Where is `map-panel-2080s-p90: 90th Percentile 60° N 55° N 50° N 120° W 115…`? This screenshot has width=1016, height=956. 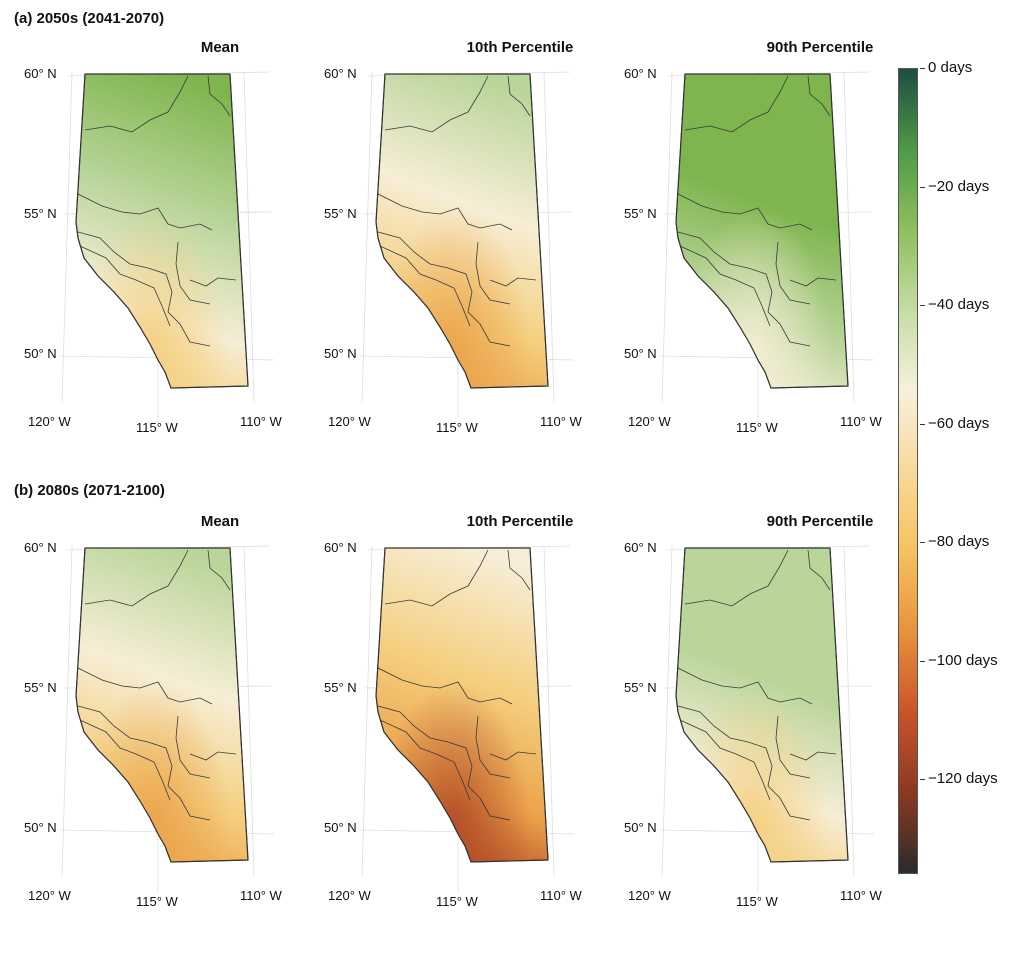
map-panel-2080s-p90: 90th Percentile 60° N 55° N 50° N 120° W 115… is located at coordinates (782, 734).